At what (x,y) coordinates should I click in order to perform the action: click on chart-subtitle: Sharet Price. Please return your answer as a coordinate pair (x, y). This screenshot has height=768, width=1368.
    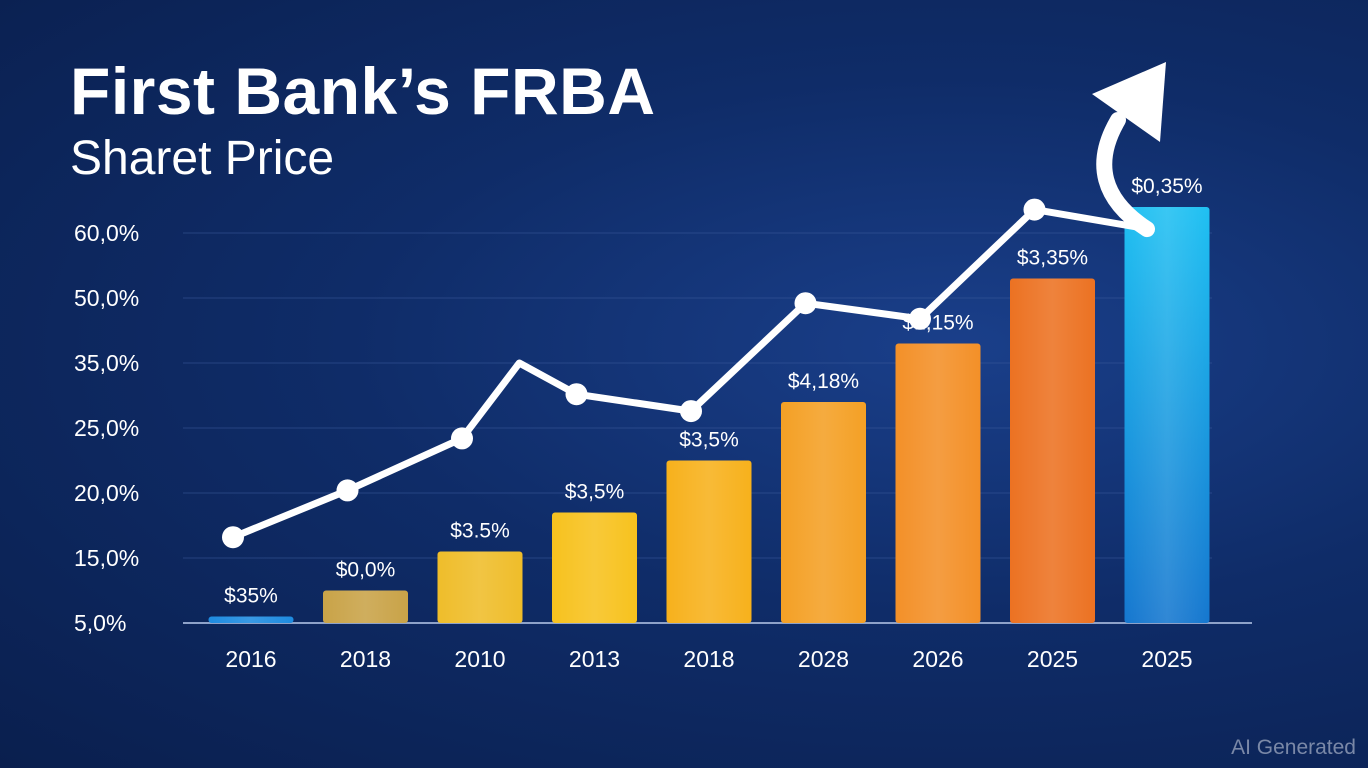
    Looking at the image, I should click on (202, 158).